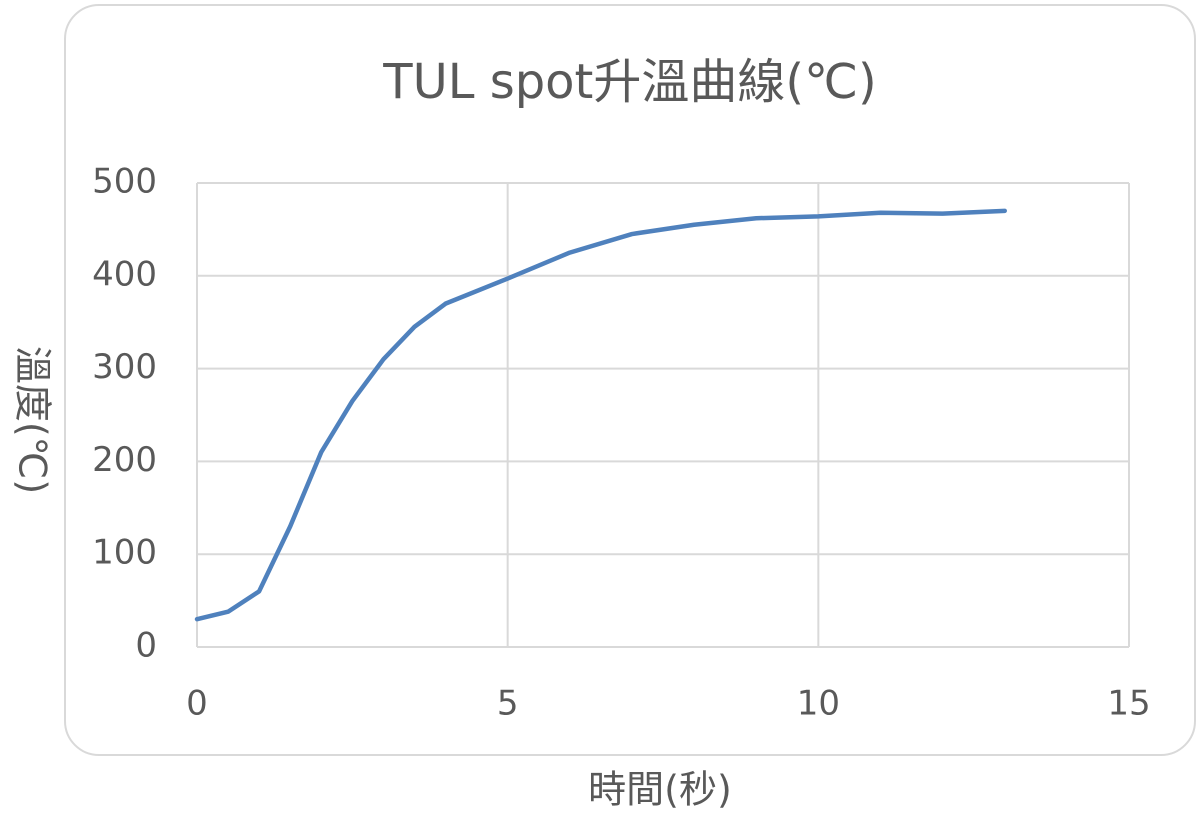 This screenshot has height=816, width=1202. Describe the element at coordinates (124, 367) in the screenshot. I see `y-tick-label: 300` at that location.